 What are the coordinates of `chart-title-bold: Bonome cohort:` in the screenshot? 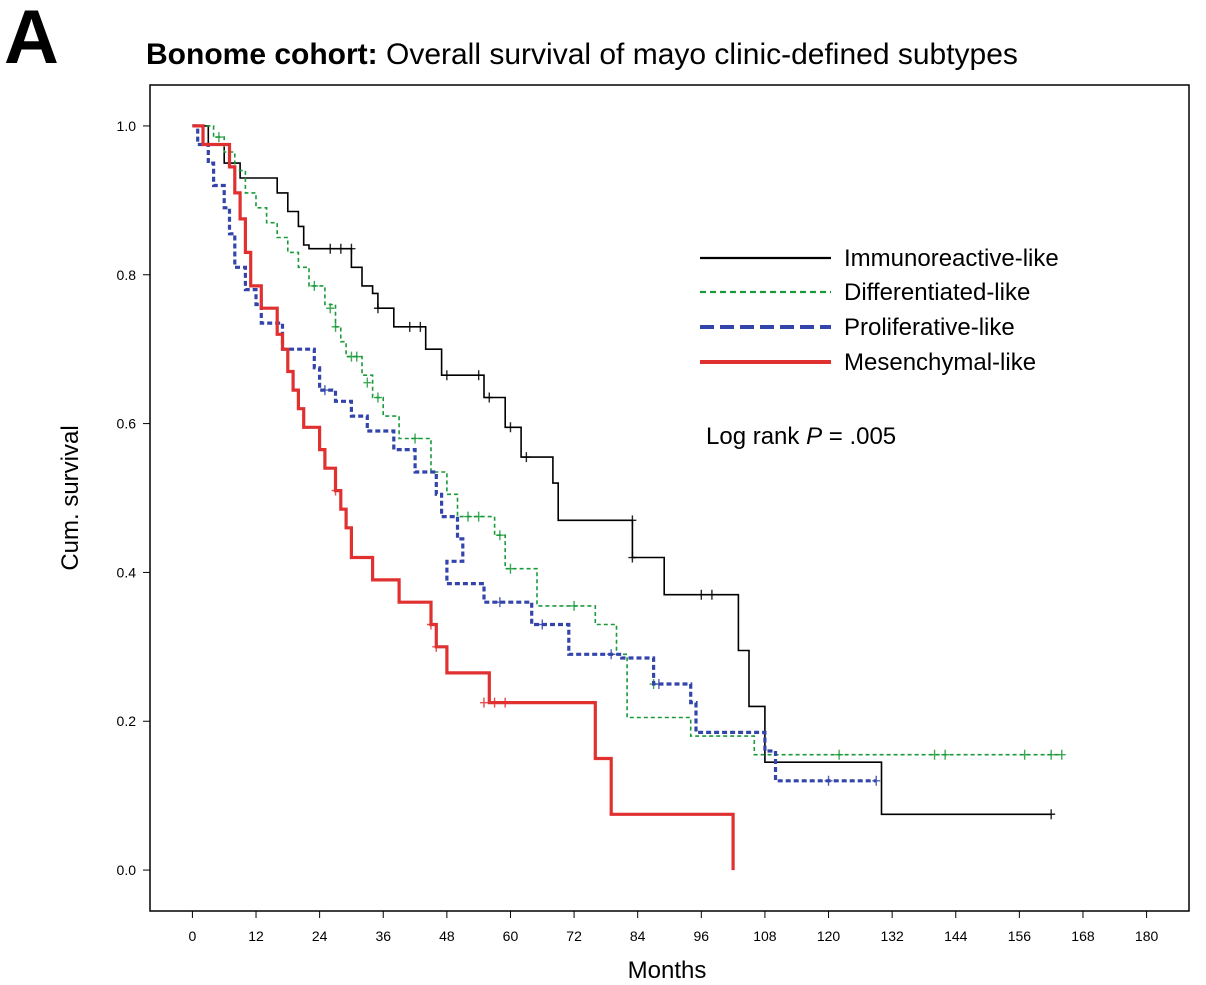 It's located at (262, 54).